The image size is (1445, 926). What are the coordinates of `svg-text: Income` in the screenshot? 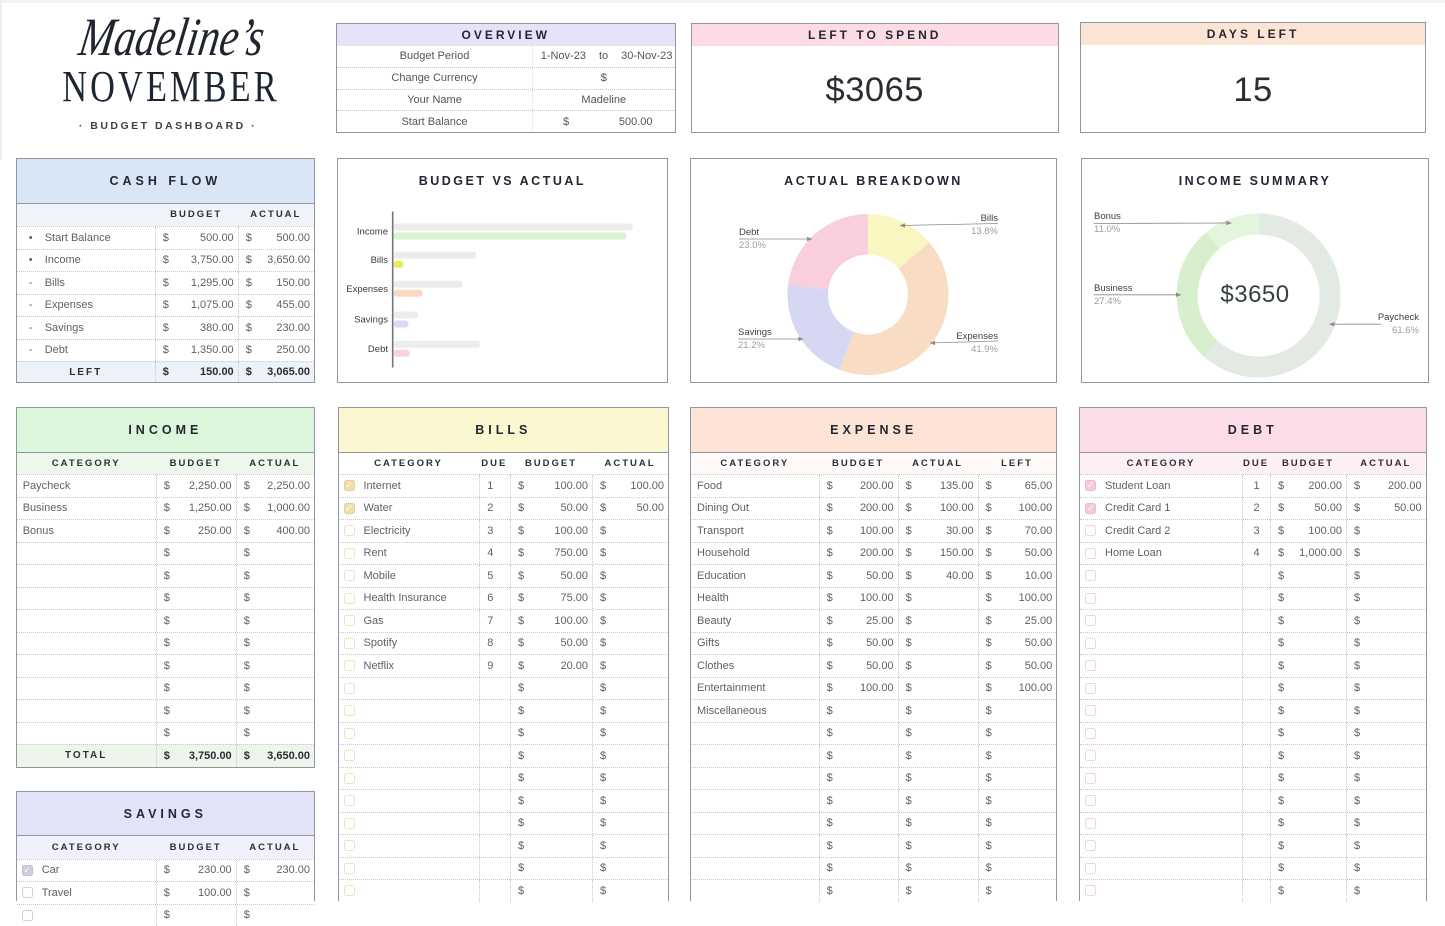 It's located at (372, 231).